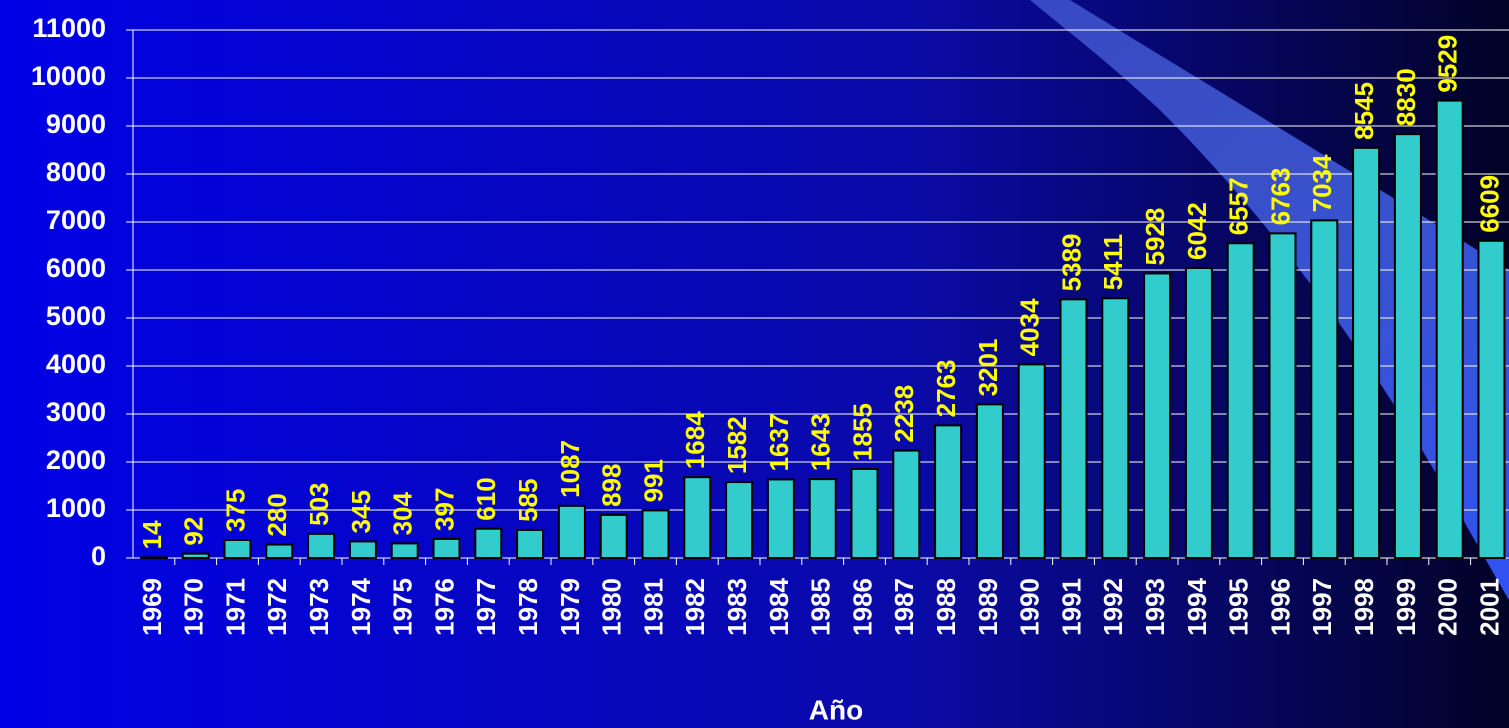  I want to click on data-label: 8830, so click(1406, 97).